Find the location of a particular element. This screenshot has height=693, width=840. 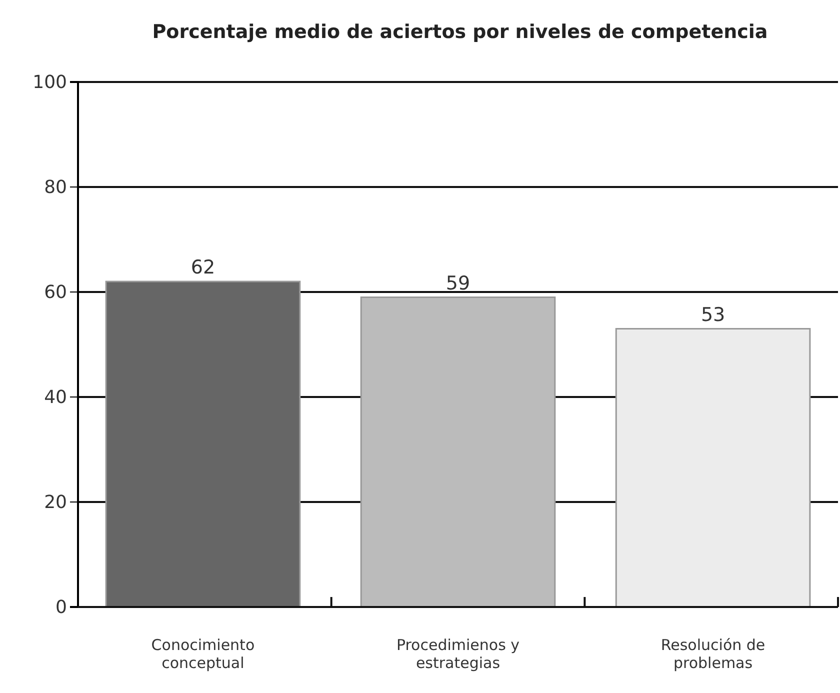

y-tick-label: 60 is located at coordinates (55, 292).